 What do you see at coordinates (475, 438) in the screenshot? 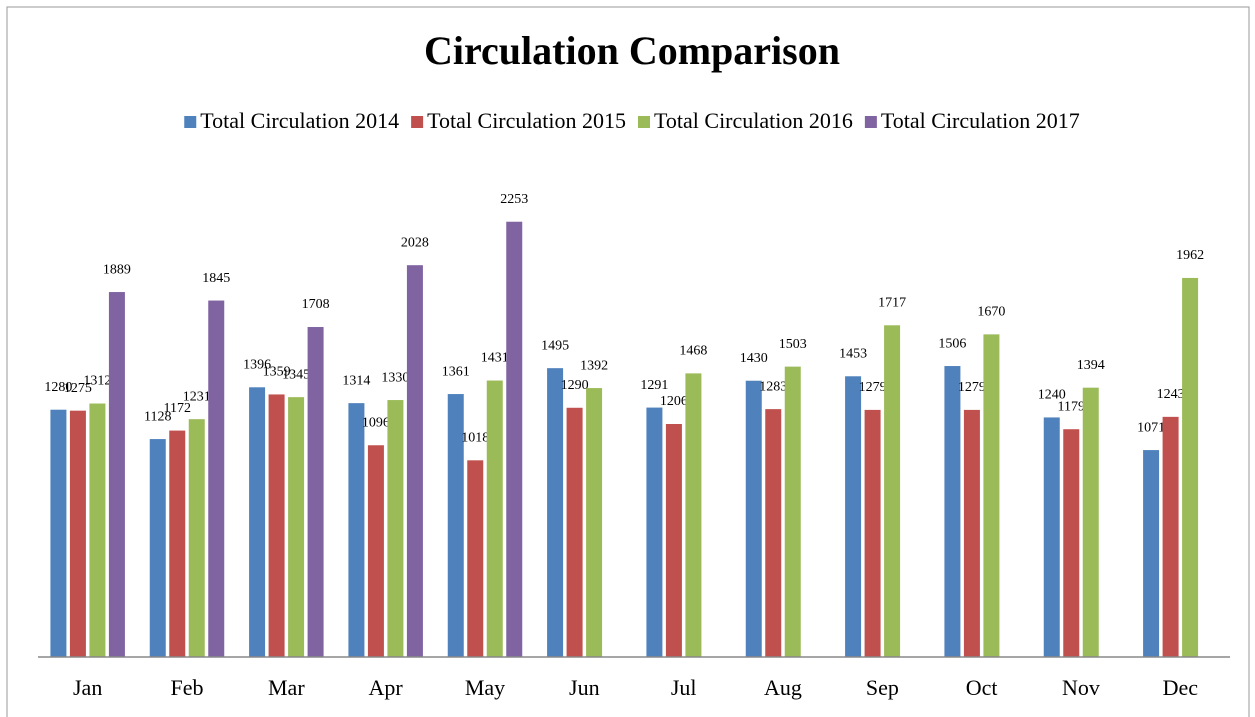
I see `data-label: 1018` at bounding box center [475, 438].